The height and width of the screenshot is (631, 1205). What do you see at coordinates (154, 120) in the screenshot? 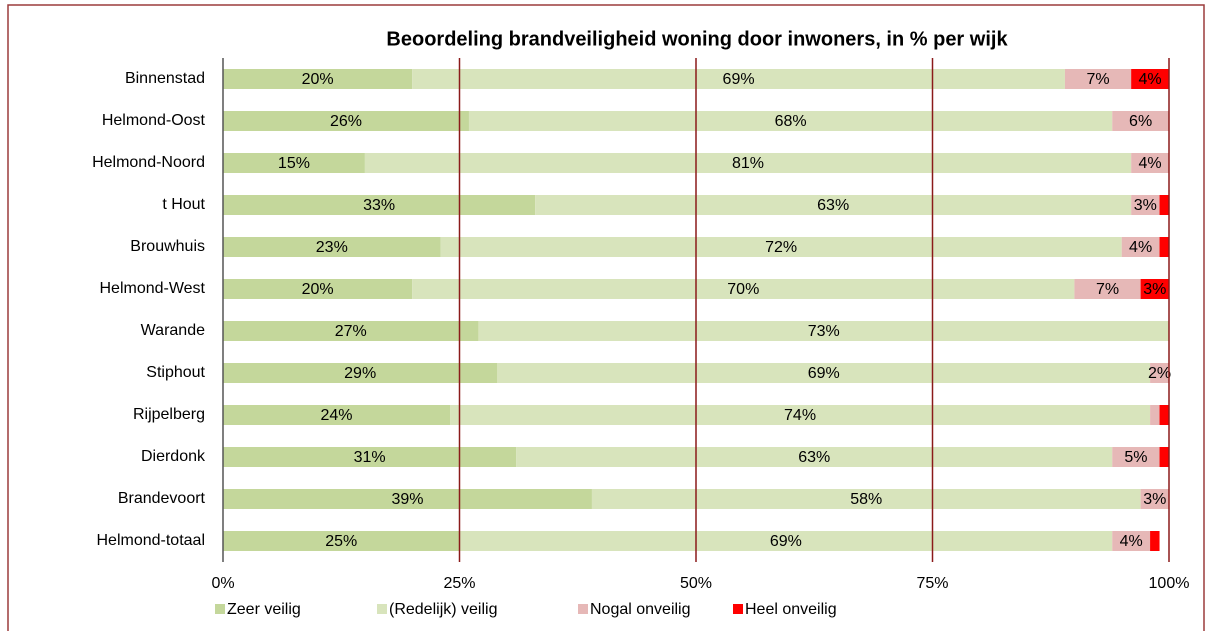
I see `y-tick-label: Helmond-Oost` at bounding box center [154, 120].